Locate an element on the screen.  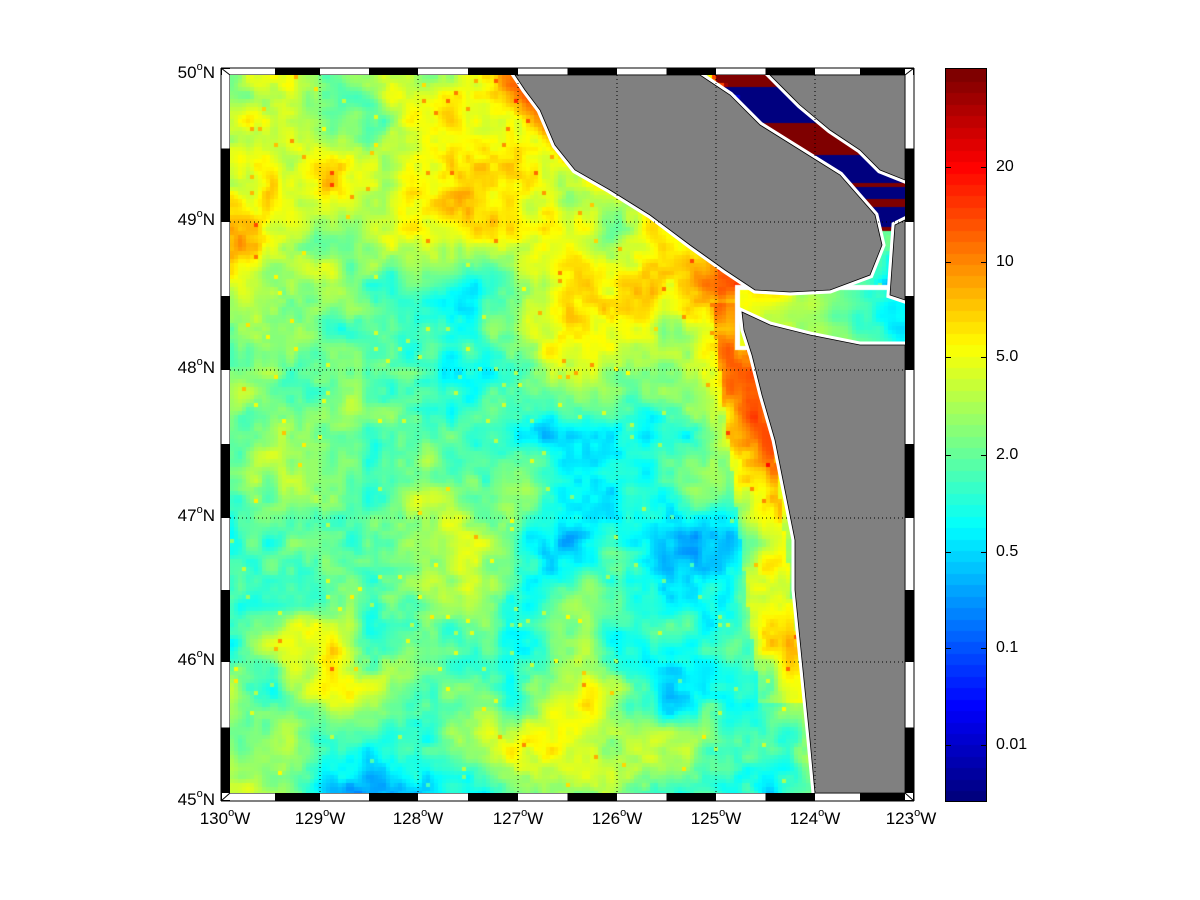
latitude-label: 50oN is located at coordinates (196, 71).